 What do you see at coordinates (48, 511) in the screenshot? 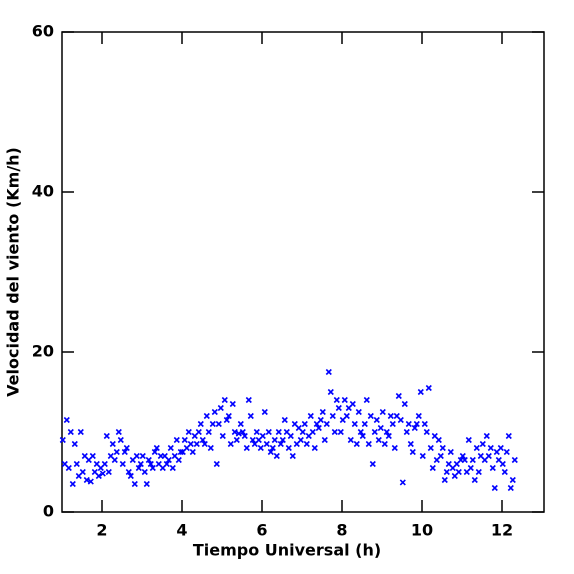
I see `y-tick-label: 0` at bounding box center [48, 511].